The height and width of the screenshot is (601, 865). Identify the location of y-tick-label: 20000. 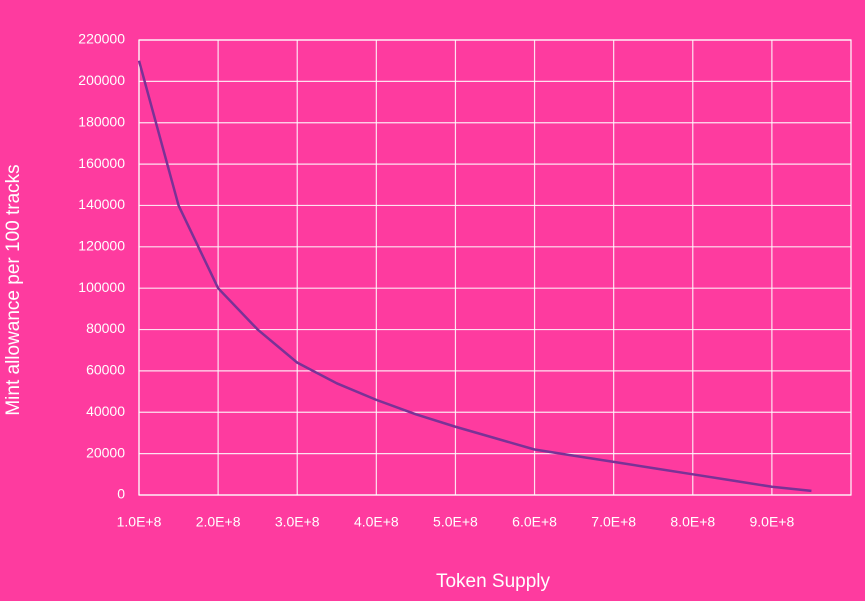
(105, 452).